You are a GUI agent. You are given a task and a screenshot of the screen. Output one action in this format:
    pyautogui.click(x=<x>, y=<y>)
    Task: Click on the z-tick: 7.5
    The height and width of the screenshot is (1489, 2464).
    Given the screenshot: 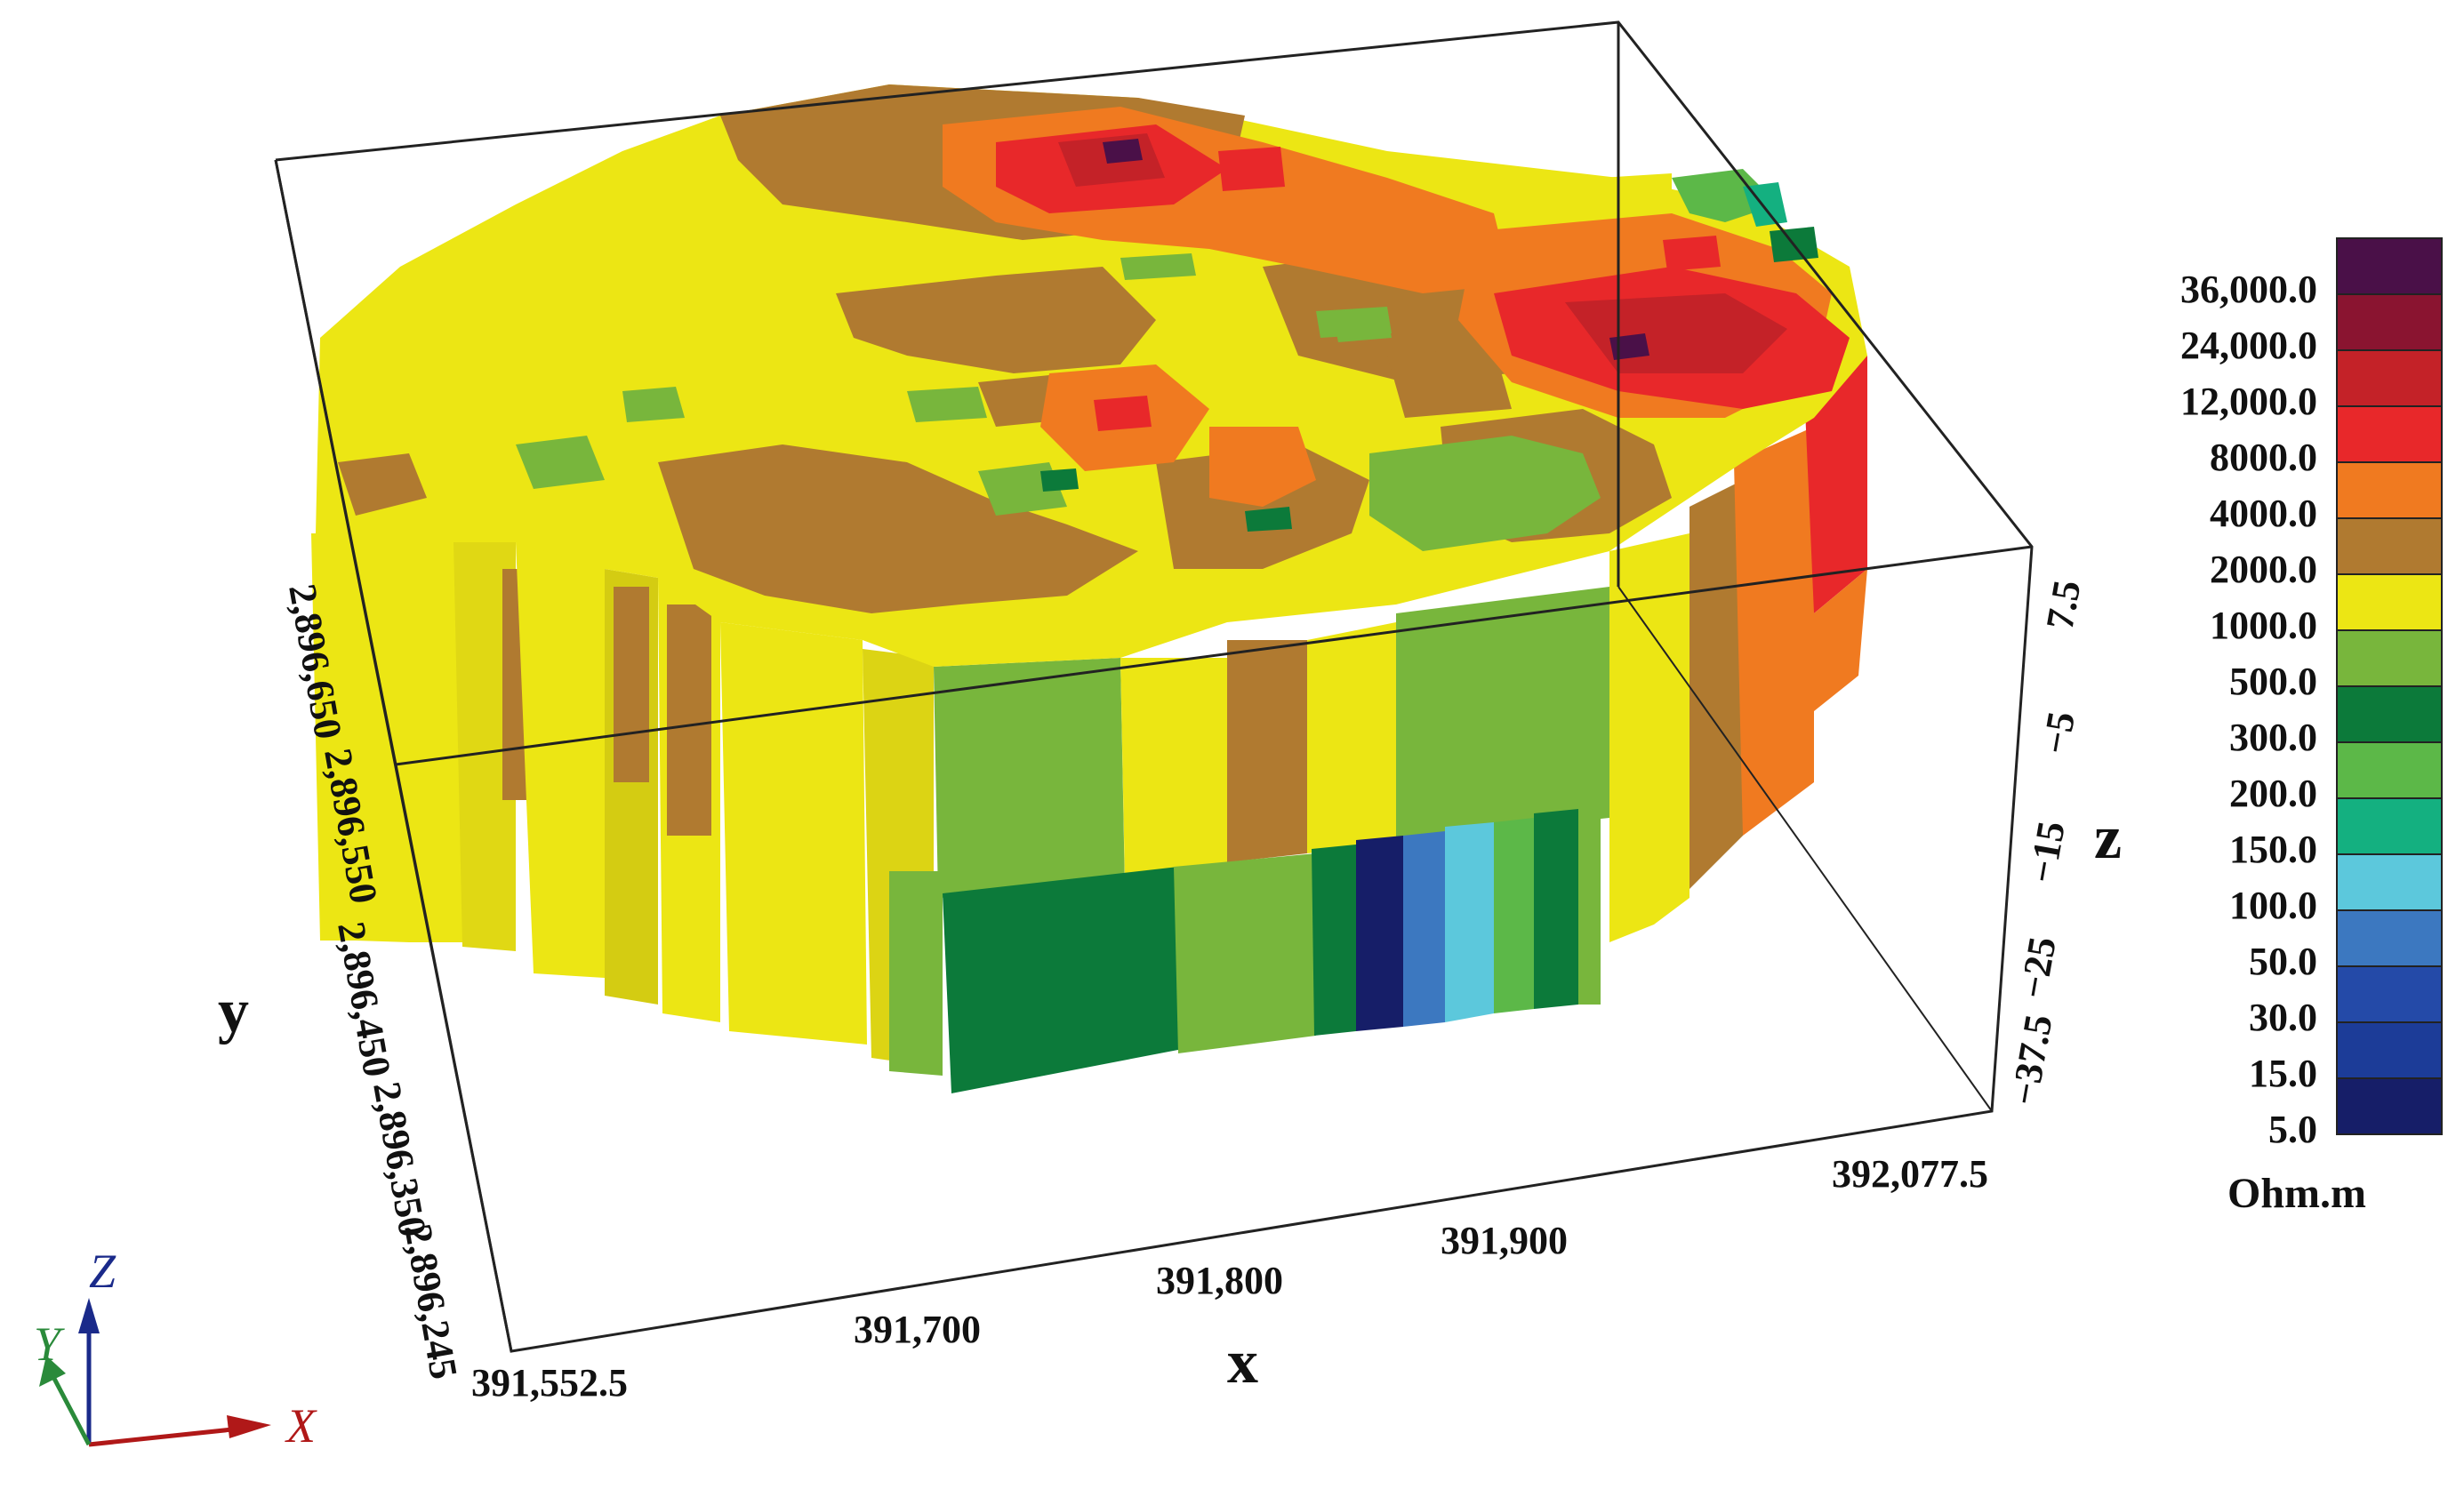 What is the action you would take?
    pyautogui.click(x=2064, y=605)
    